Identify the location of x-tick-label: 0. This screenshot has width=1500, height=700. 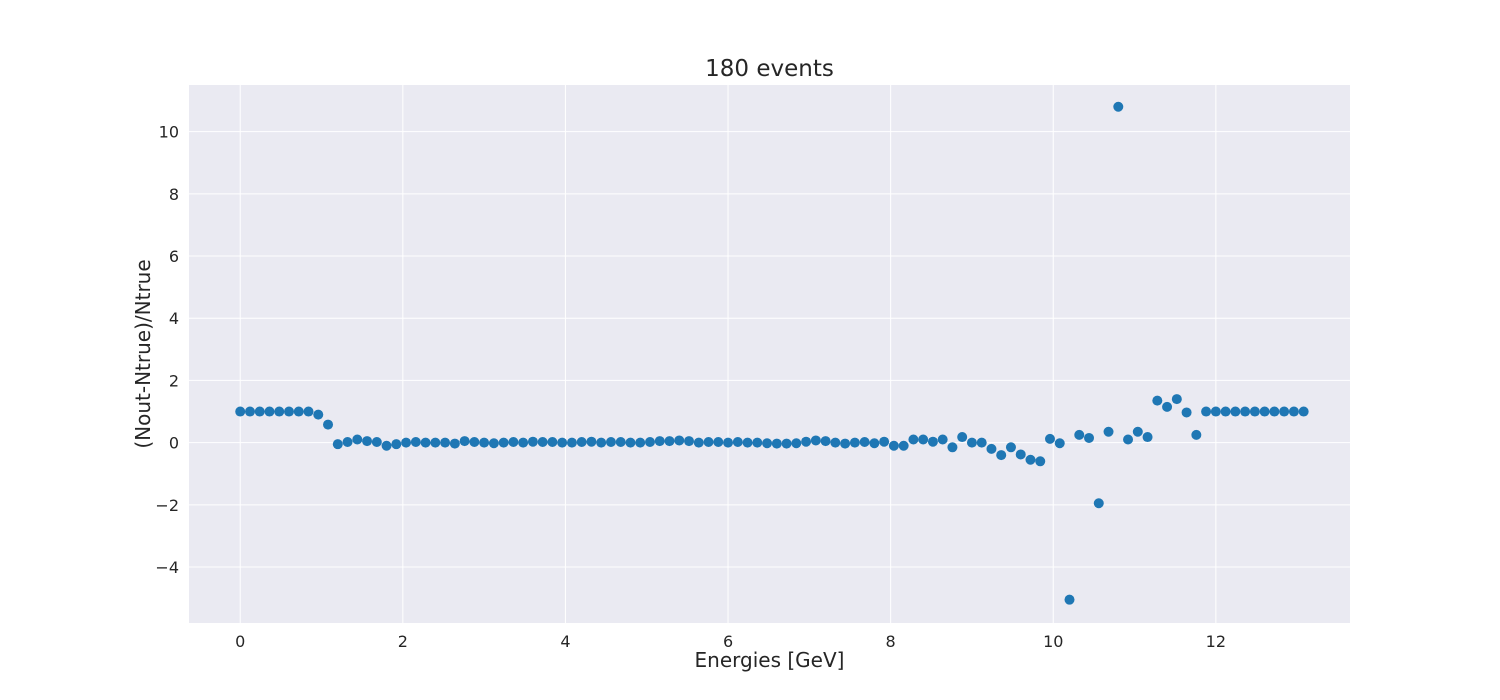
(240, 641).